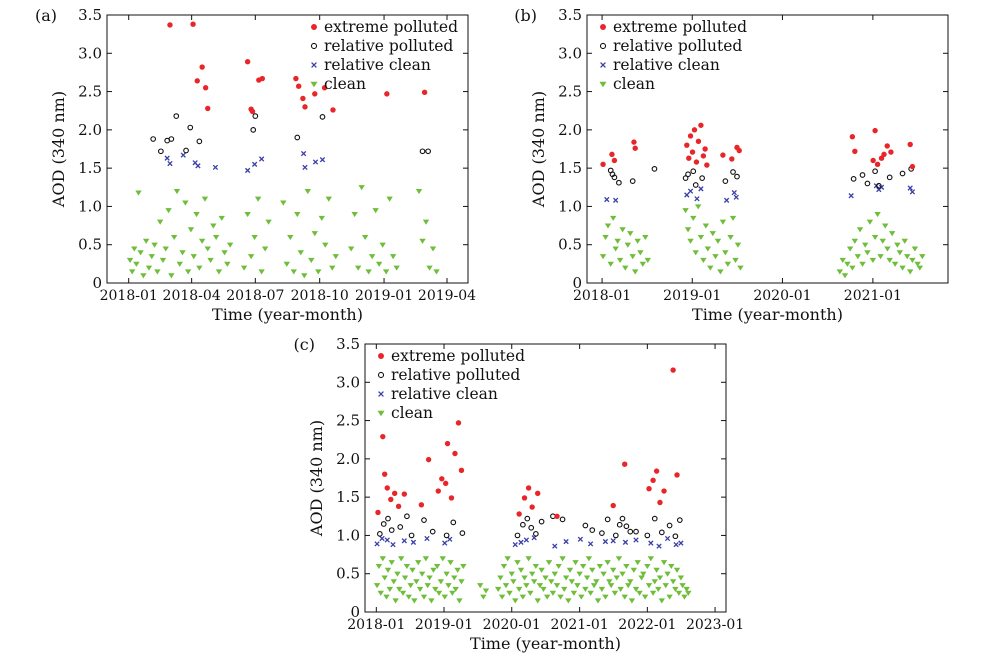  Describe the element at coordinates (297, 68) in the screenshot. I see `series-extreme-polluted` at that location.